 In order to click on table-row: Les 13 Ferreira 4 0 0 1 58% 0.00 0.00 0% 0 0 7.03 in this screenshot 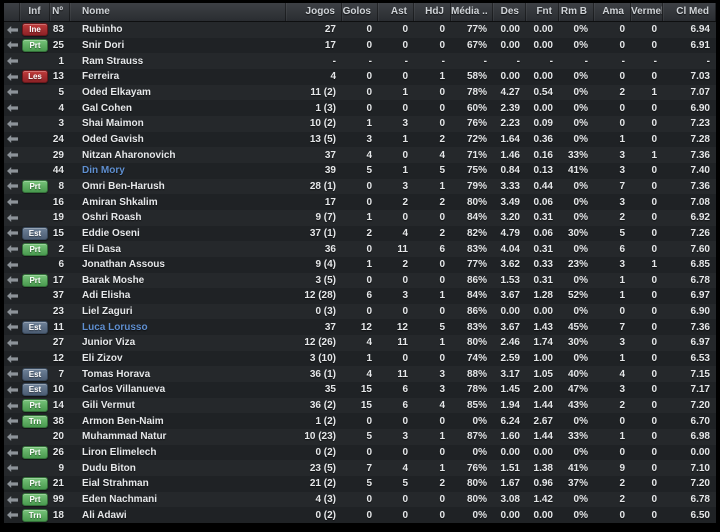, I will do `click(360, 76)`.